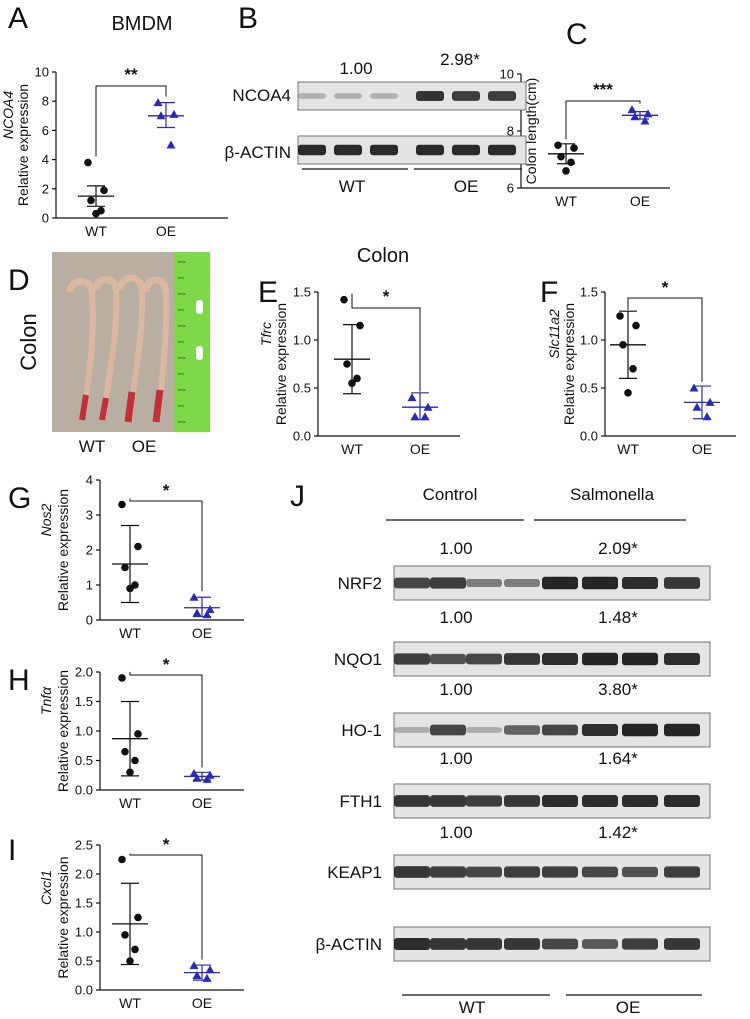  What do you see at coordinates (344, 299) in the screenshot?
I see `data-point-wt-e` at bounding box center [344, 299].